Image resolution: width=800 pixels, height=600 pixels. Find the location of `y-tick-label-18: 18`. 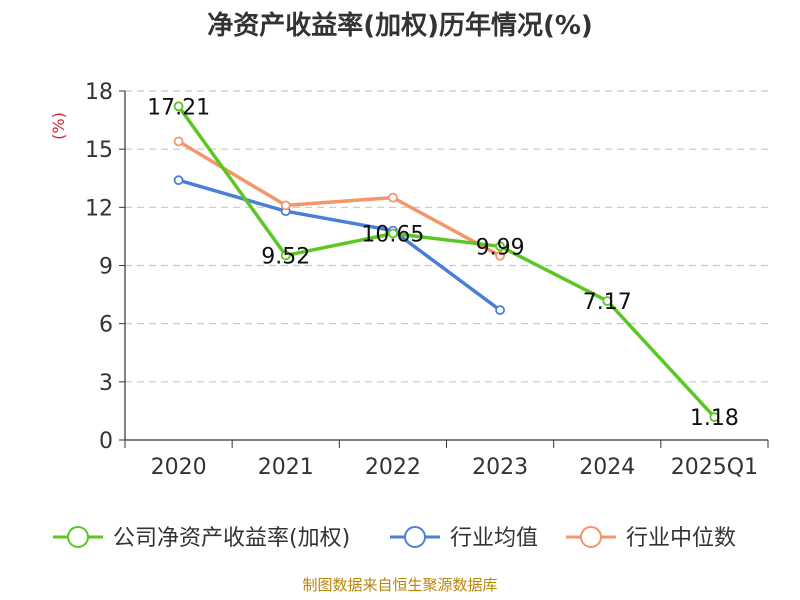

y-tick-label-18: 18 is located at coordinates (99, 92).